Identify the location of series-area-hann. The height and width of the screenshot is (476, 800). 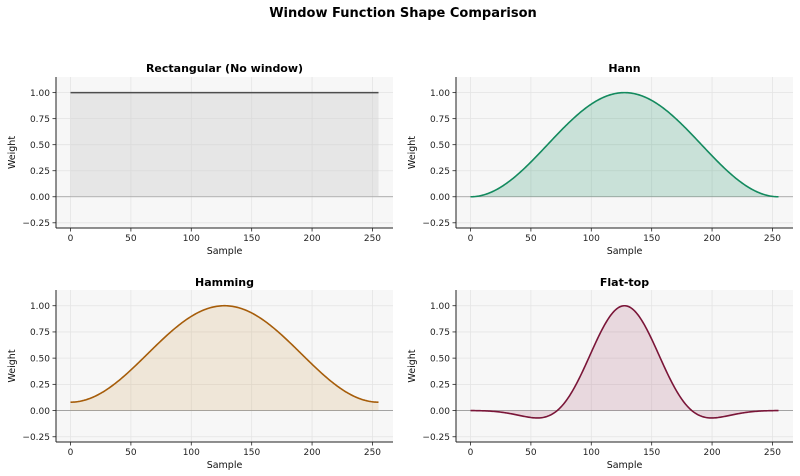
(624, 144).